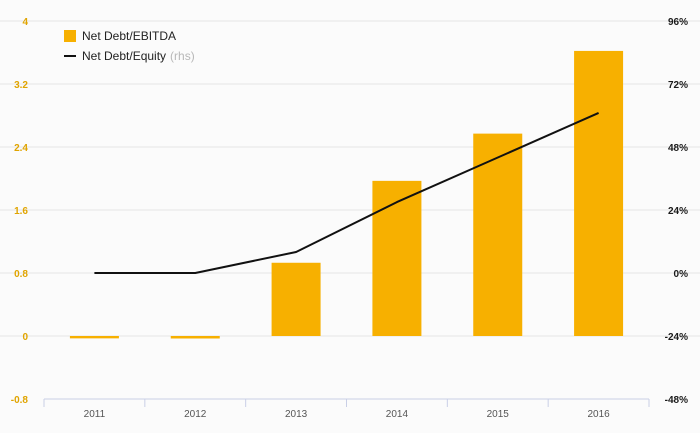 The image size is (700, 438). I want to click on bar-2016, so click(599, 193).